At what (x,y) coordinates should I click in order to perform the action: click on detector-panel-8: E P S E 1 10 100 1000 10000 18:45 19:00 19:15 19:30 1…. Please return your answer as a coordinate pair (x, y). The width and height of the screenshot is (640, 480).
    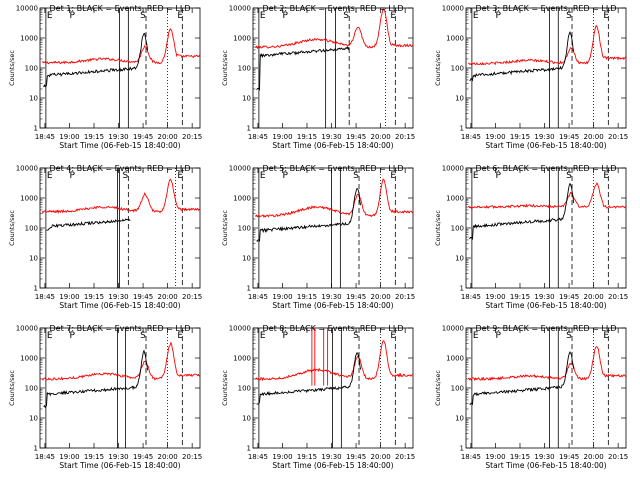
    Looking at the image, I should click on (318, 397).